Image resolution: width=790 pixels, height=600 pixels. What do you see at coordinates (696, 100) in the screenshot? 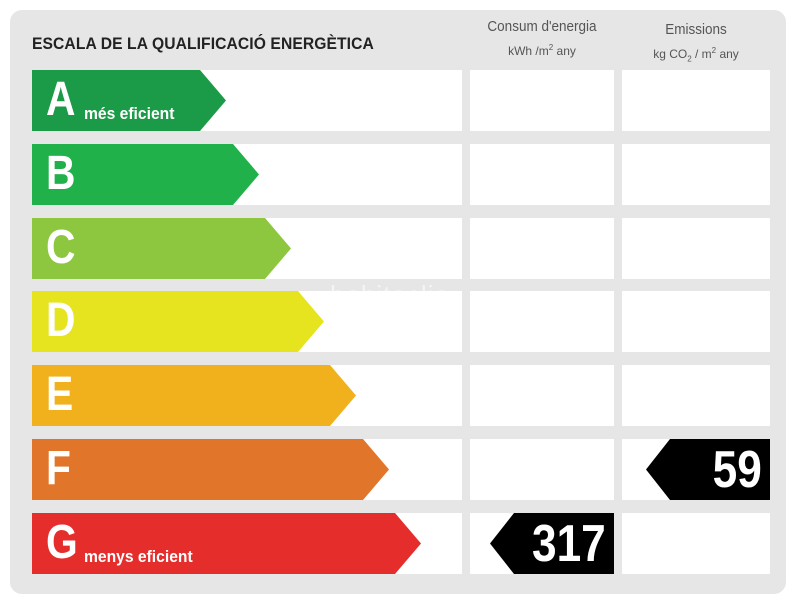
I see `emissions-cell-a` at bounding box center [696, 100].